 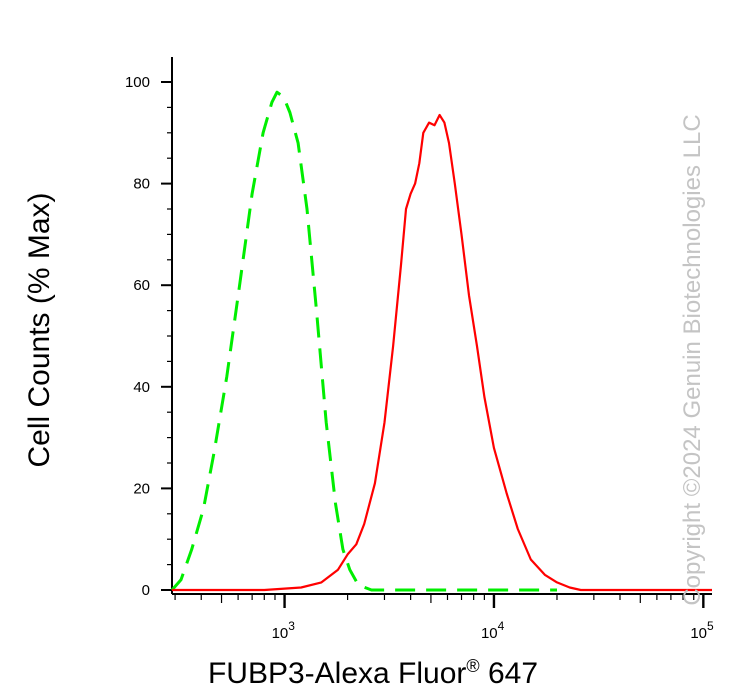 I want to click on x-tick-label: 10⁵, so click(x=702, y=630).